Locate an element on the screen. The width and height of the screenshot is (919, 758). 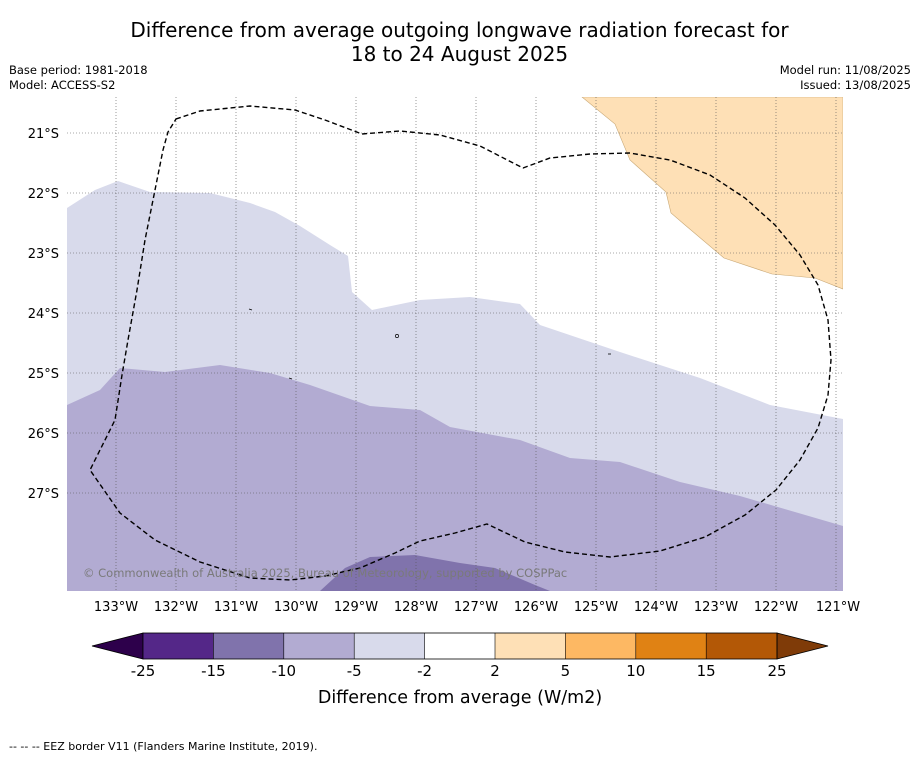
lat-label: 24°S is located at coordinates (43, 314).